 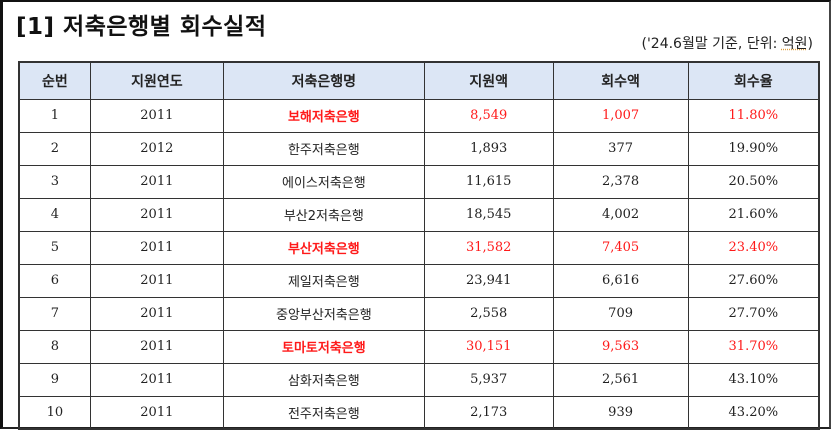 What do you see at coordinates (323, 313) in the screenshot?
I see `cell-bank-name: 중앙부산저축은행` at bounding box center [323, 313].